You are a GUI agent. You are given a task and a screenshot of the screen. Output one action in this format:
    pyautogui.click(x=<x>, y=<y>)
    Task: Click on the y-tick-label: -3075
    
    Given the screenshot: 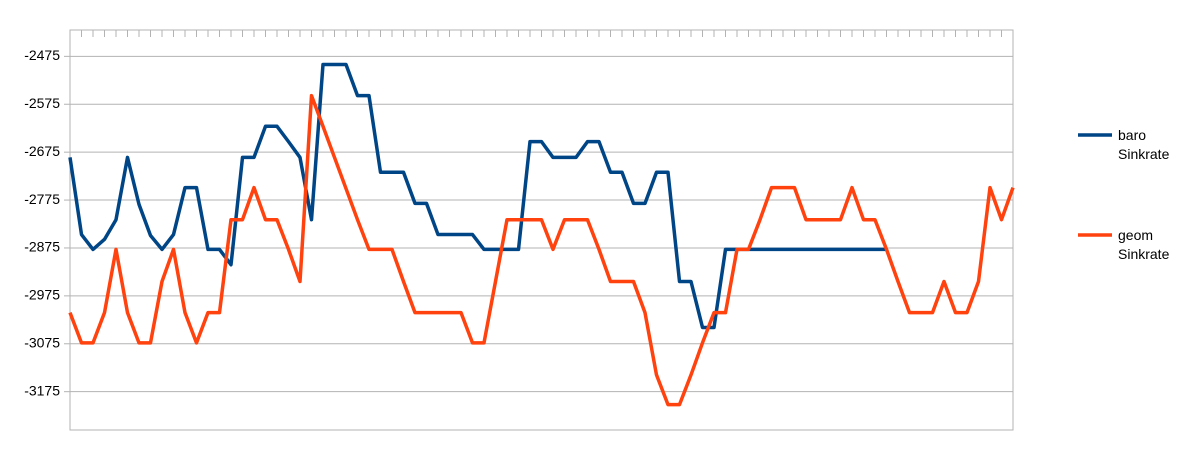 What is the action you would take?
    pyautogui.click(x=42, y=342)
    